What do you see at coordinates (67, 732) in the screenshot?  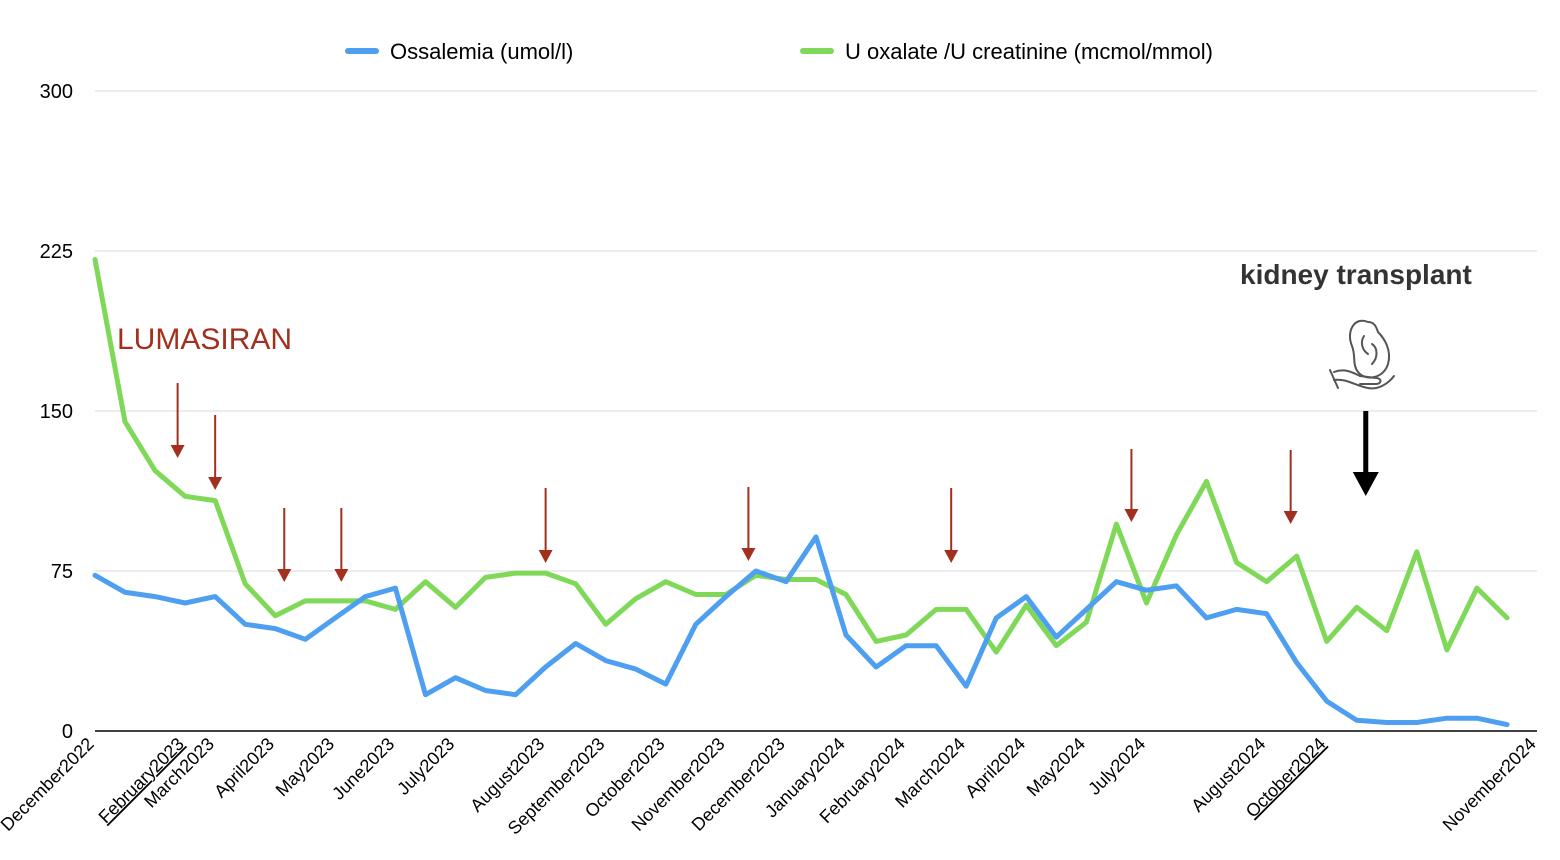 I see `y-tick-label: 0` at bounding box center [67, 732].